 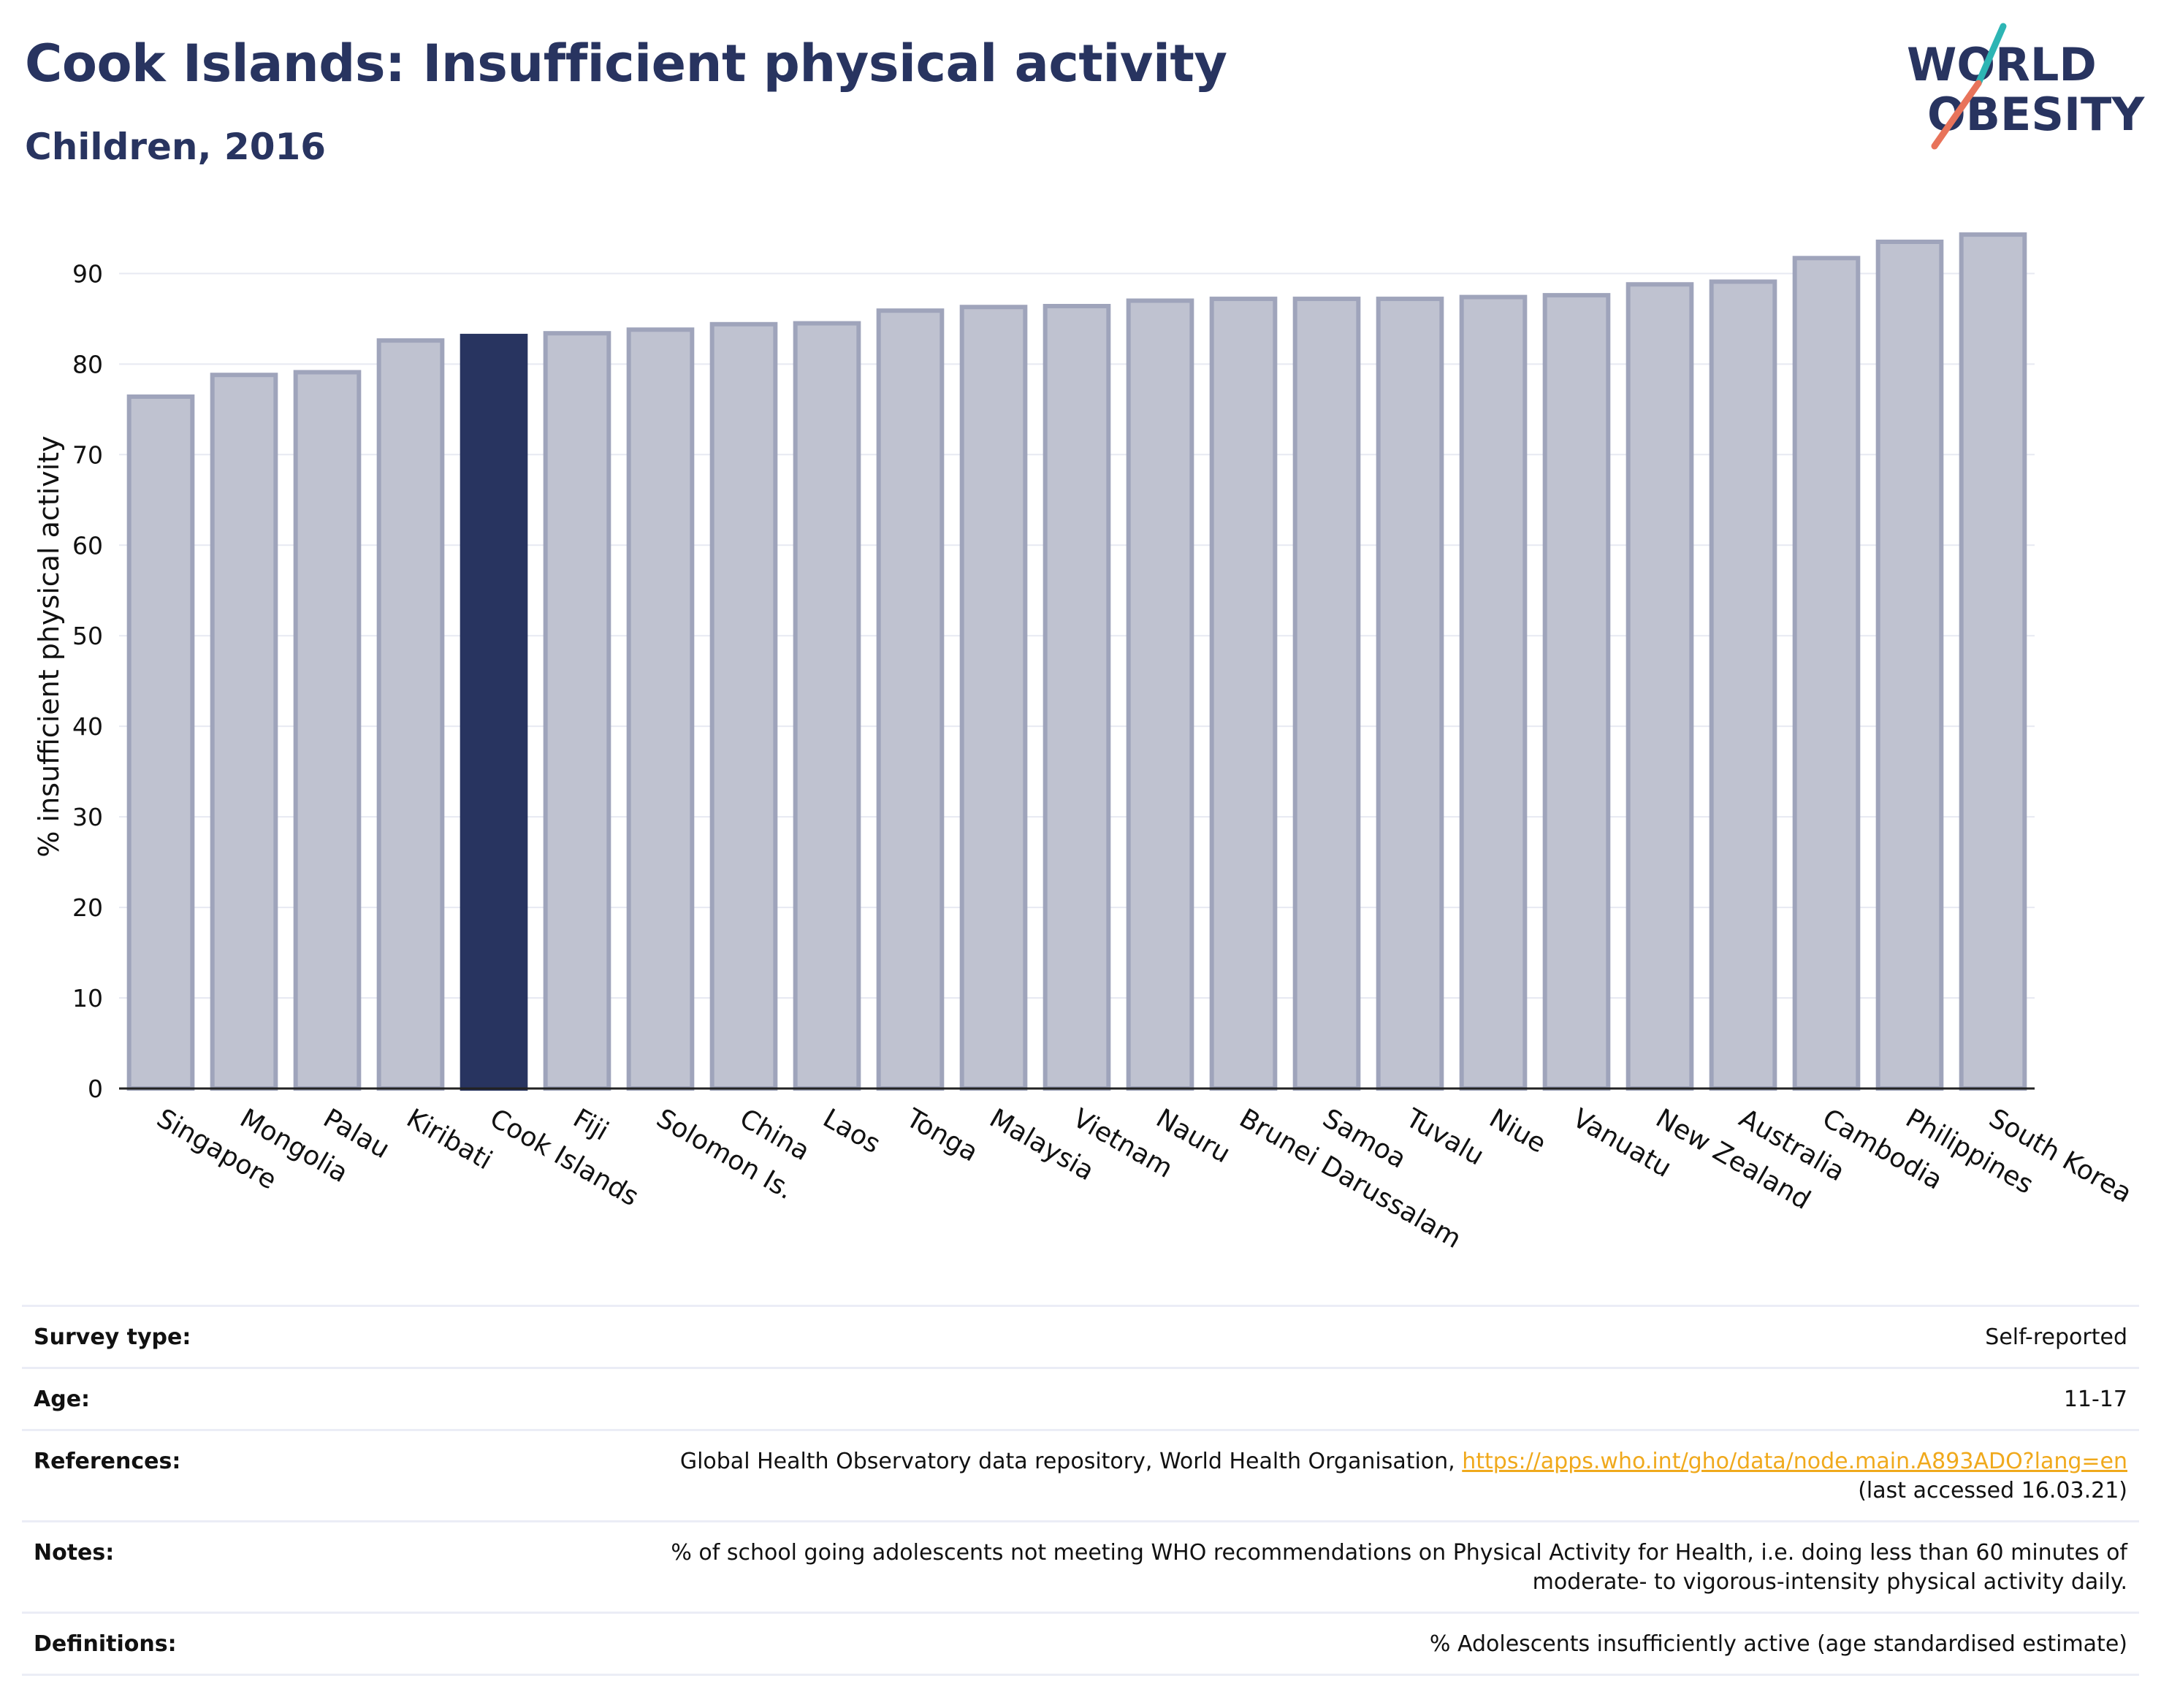 What do you see at coordinates (88, 998) in the screenshot?
I see `y-tick-label: 10` at bounding box center [88, 998].